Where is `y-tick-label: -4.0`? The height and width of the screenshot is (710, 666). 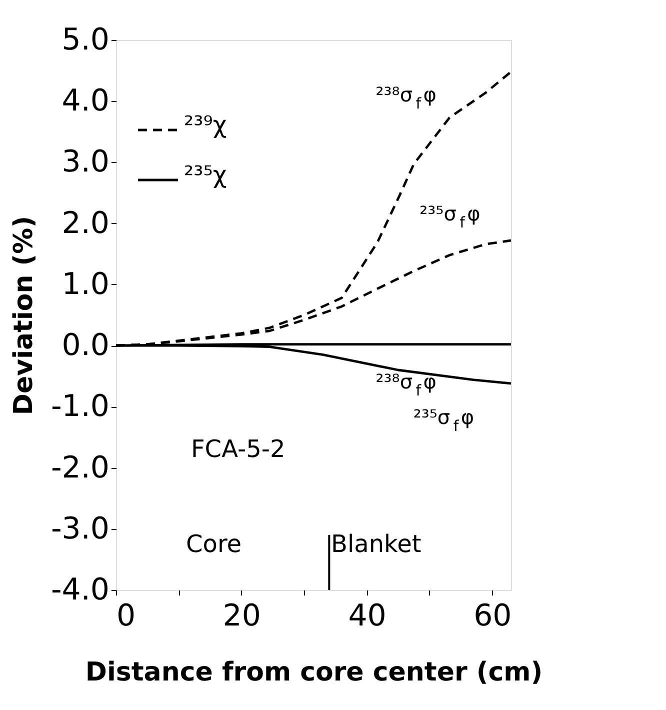 y-tick-label: -4.0 is located at coordinates (80, 590).